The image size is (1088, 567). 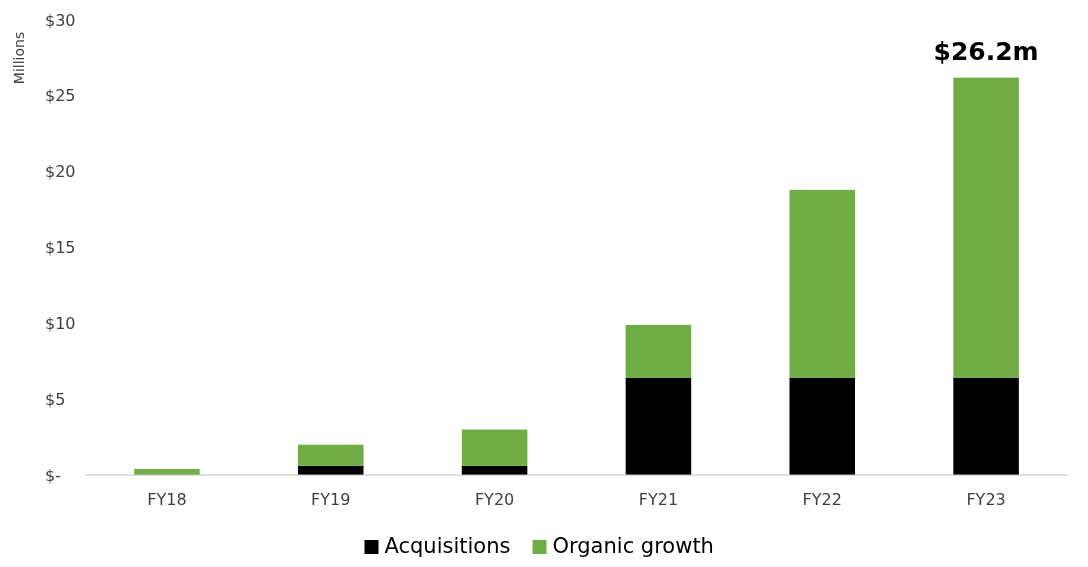 I want to click on x-tick-label: FY23, so click(x=986, y=499).